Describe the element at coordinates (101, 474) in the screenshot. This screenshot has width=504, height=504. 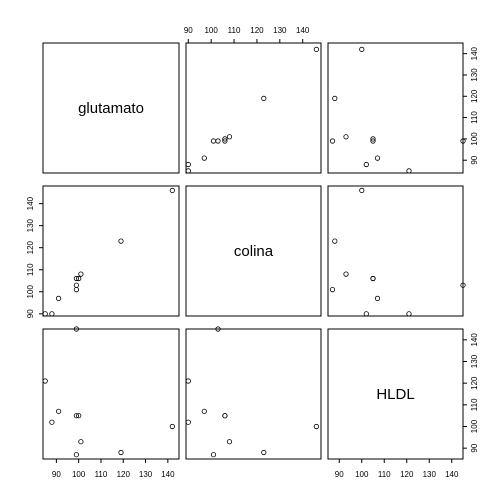
I see `tick-label-bottom-glutamato-2: 110` at that location.